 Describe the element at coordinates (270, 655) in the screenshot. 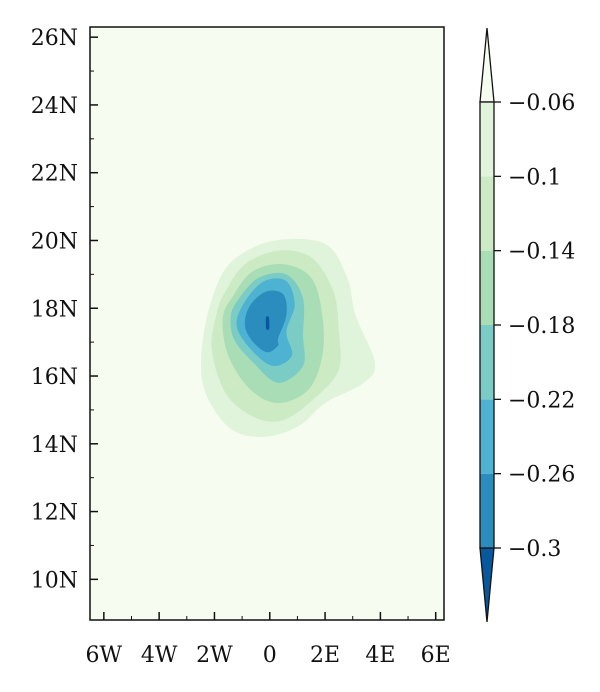

I see `x-tick-label: 0` at that location.